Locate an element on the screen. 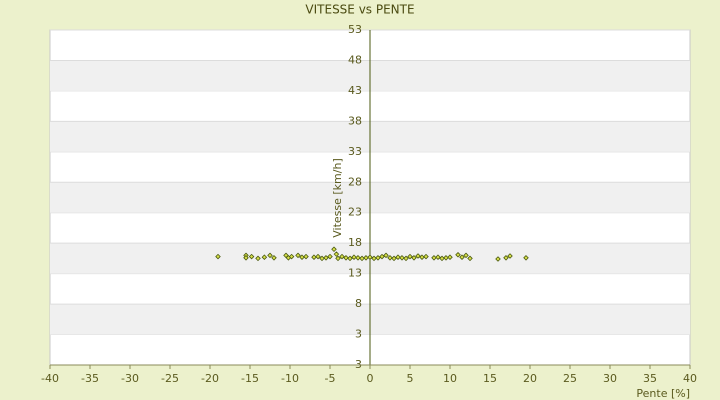 The height and width of the screenshot is (400, 720). x-tick-label: 20 is located at coordinates (530, 378).